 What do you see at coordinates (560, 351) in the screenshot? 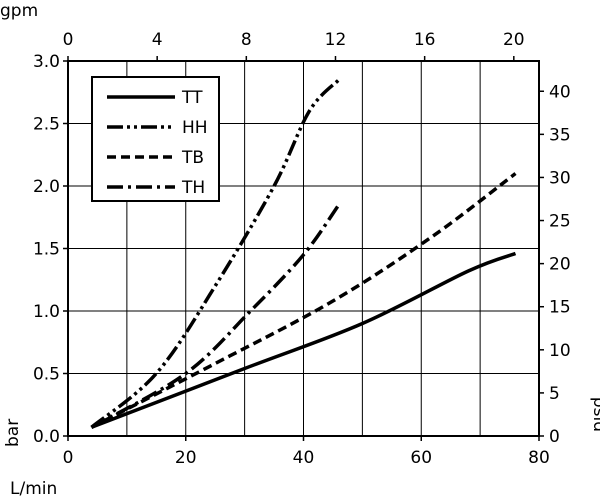
I see `y2-tick-label: 10` at bounding box center [560, 351].